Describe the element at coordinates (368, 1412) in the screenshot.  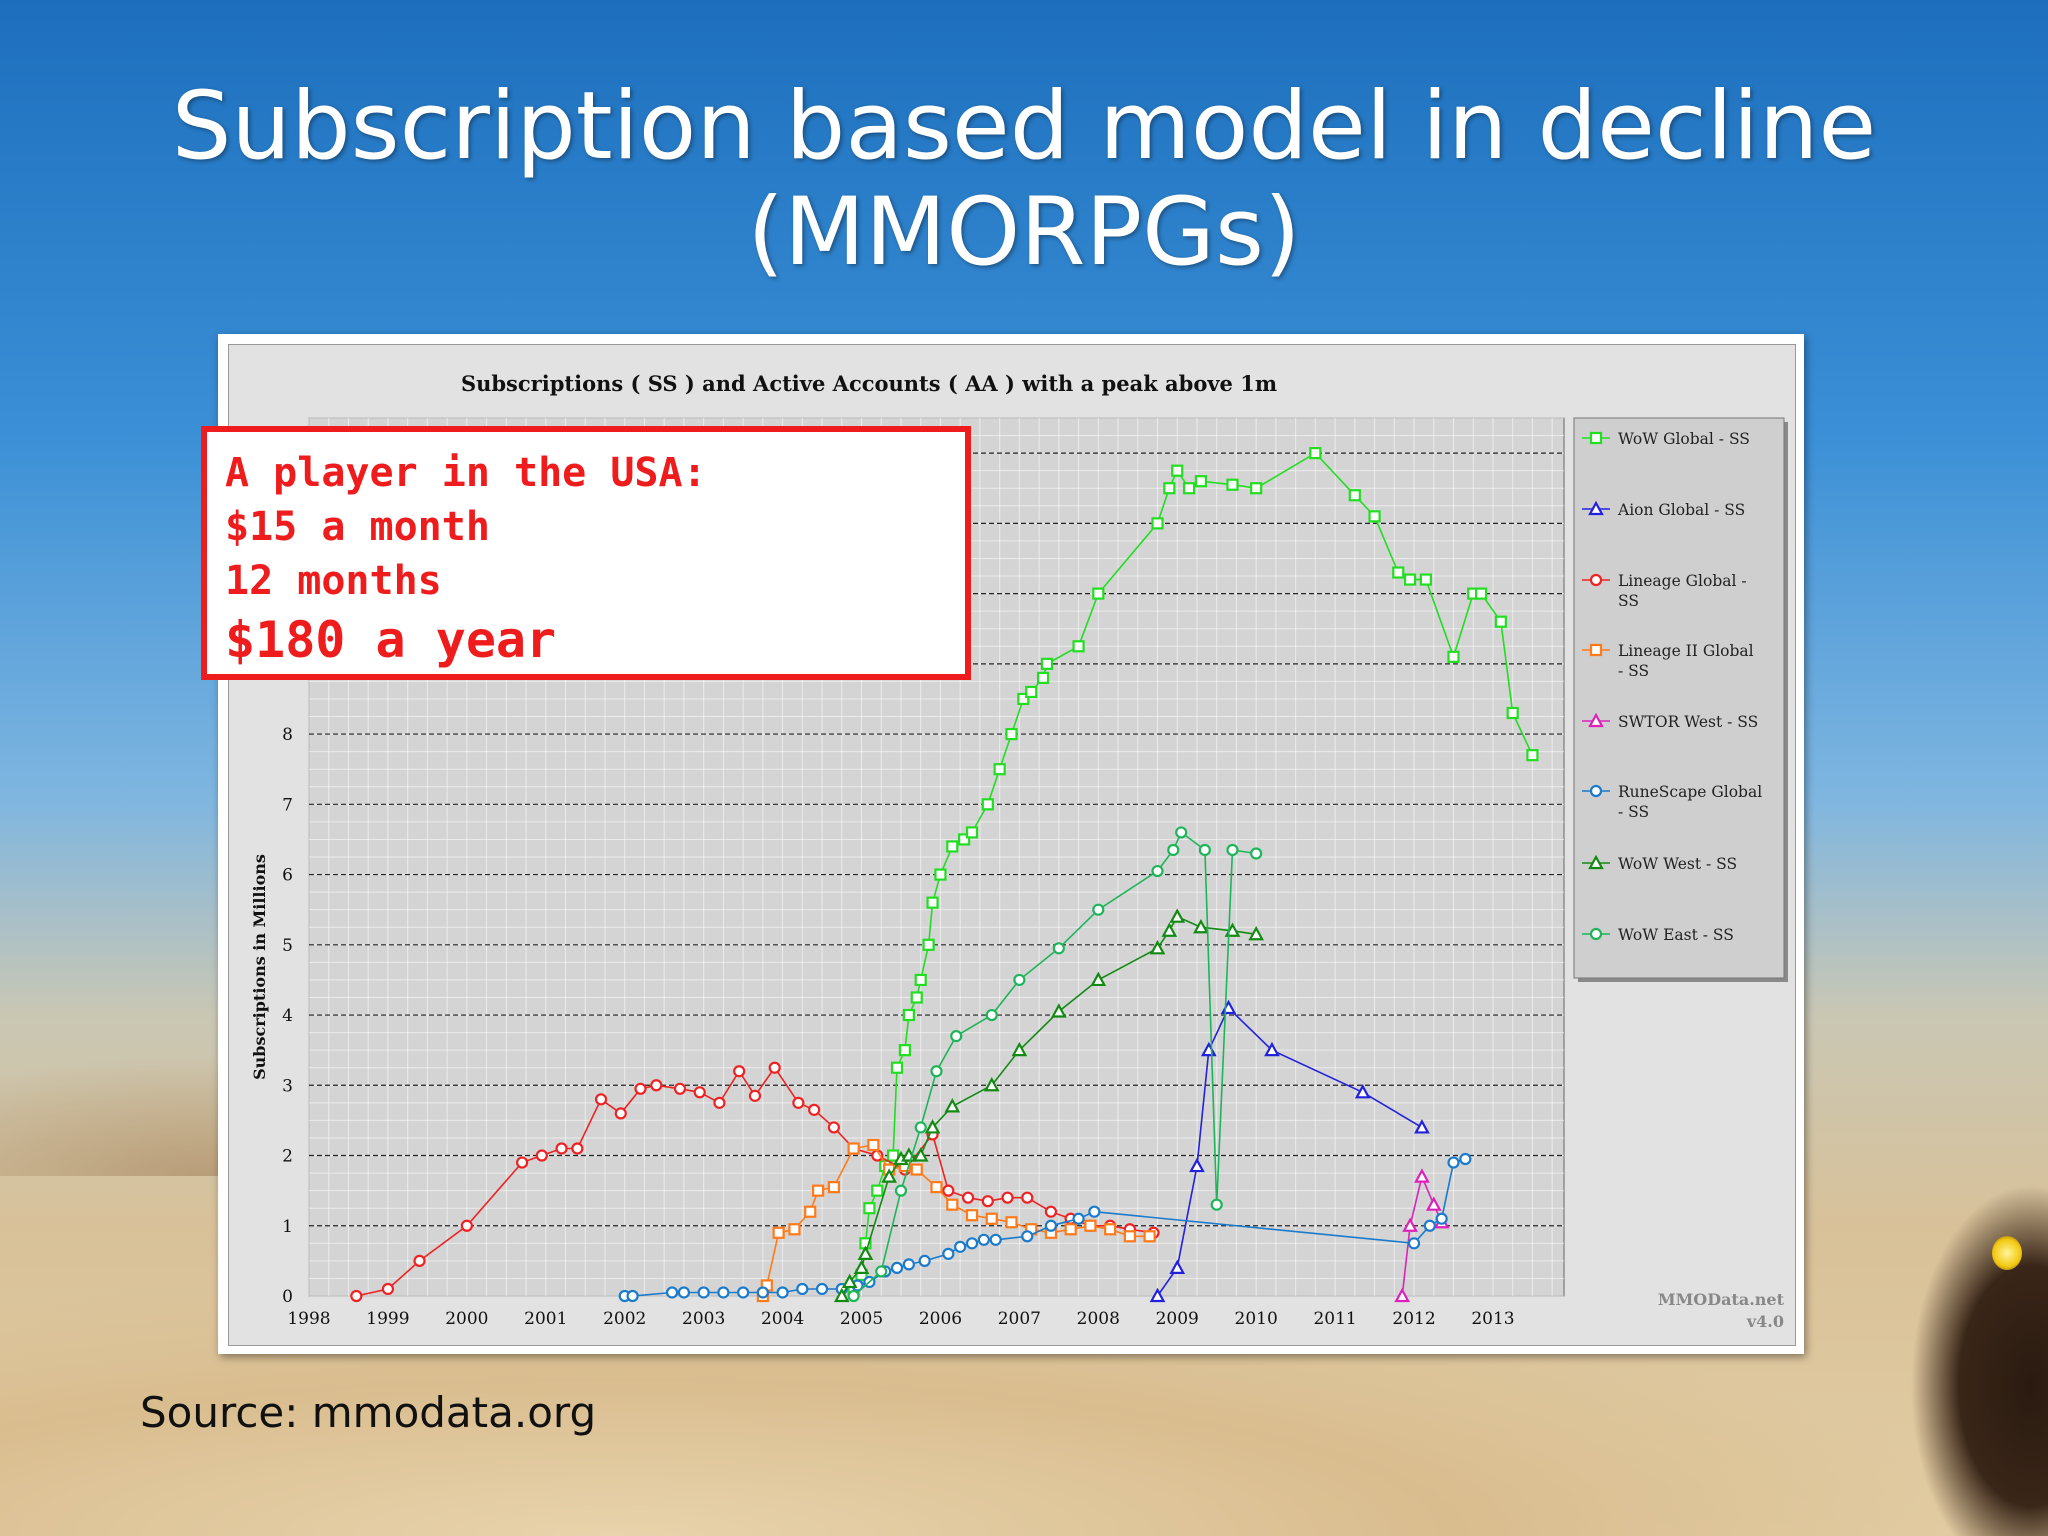
I see `source-citation: Source: mmodata.org` at that location.